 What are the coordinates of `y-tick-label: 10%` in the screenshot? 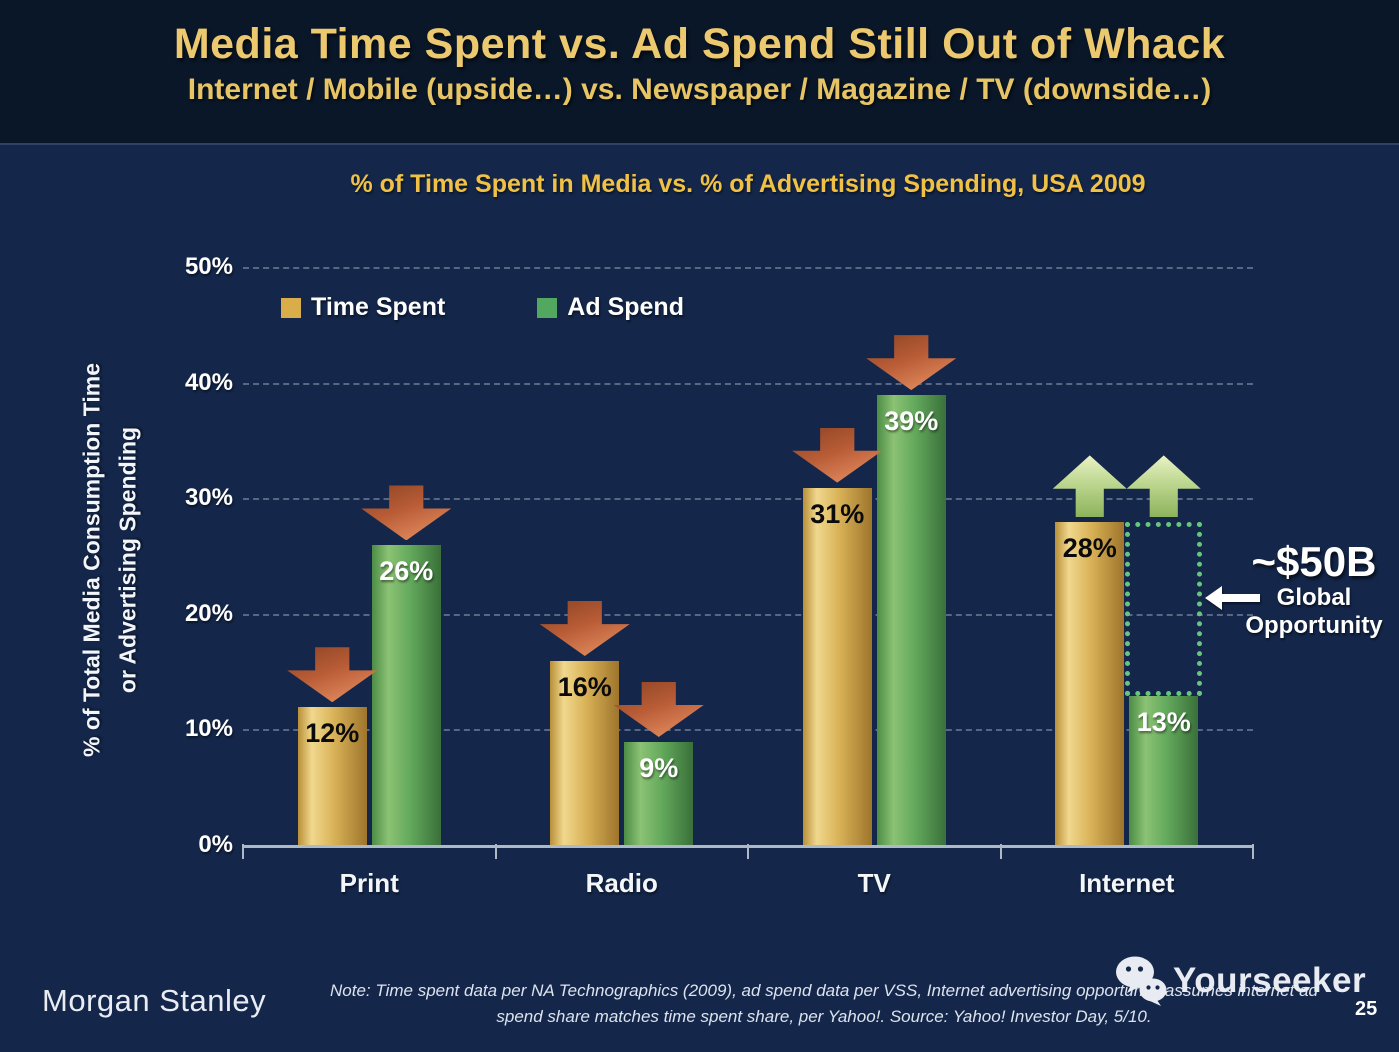 It's located at (208, 729).